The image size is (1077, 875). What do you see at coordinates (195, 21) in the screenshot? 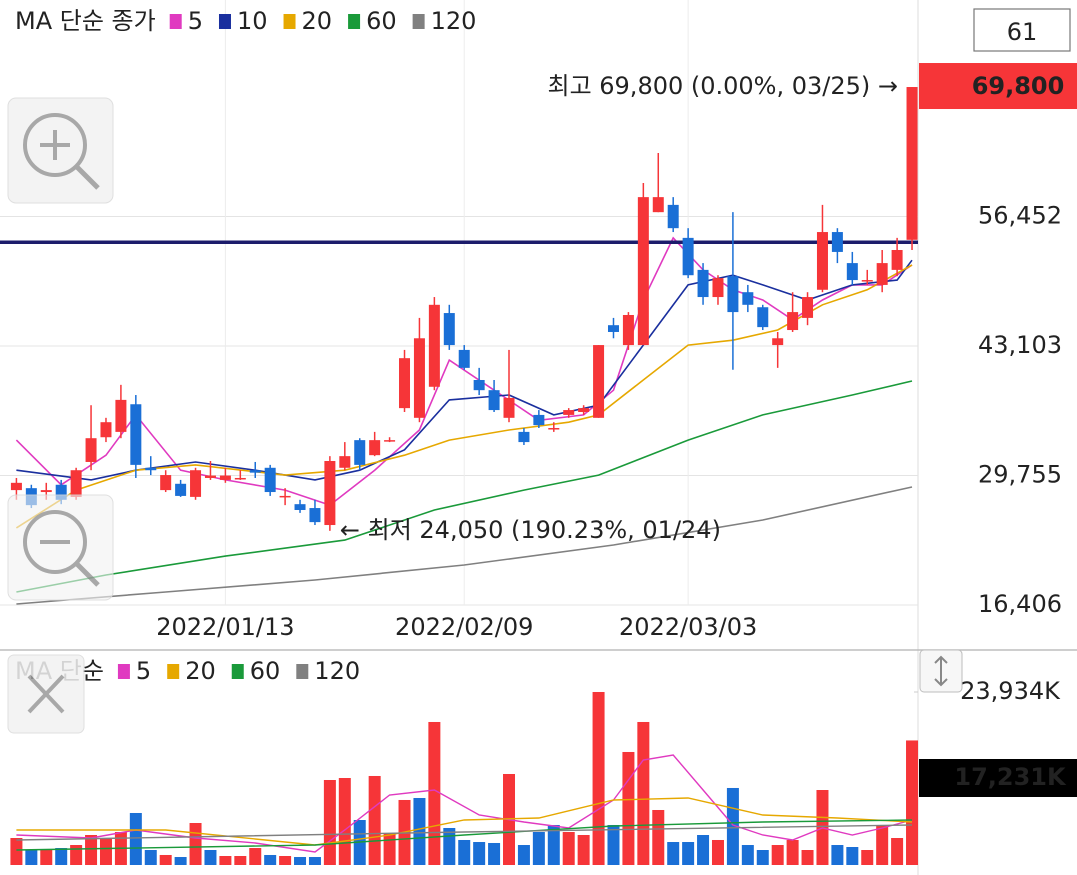
I see `legend-label: 5` at bounding box center [195, 21].